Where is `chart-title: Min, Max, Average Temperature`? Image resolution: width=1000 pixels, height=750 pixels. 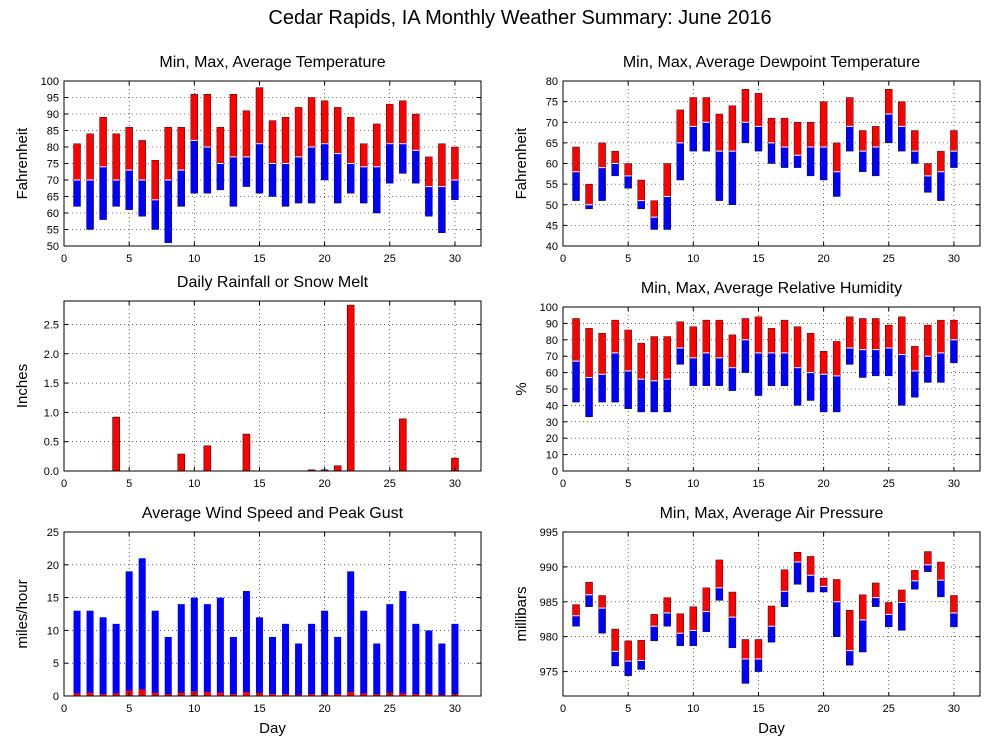 chart-title: Min, Max, Average Temperature is located at coordinates (272, 62).